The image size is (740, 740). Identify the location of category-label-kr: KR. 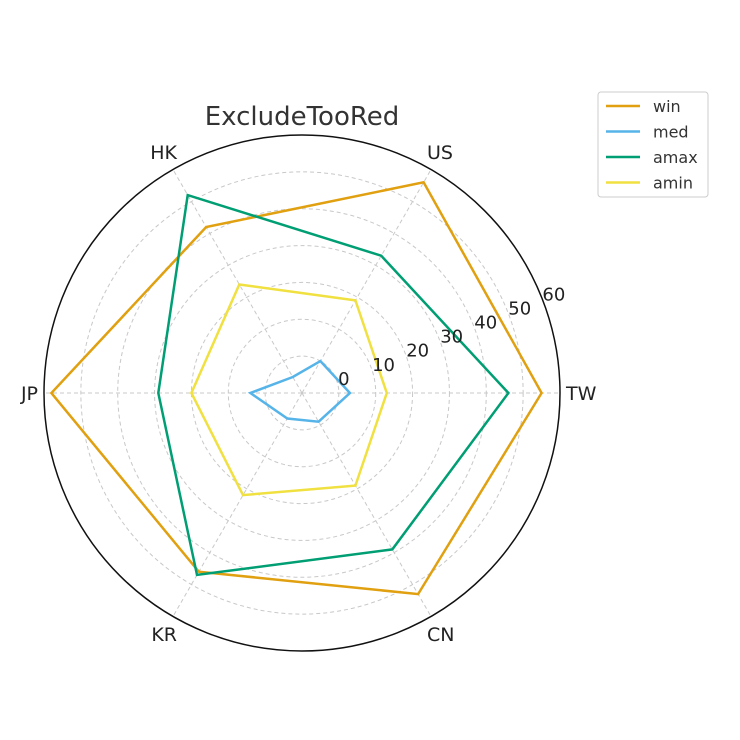
(164, 635).